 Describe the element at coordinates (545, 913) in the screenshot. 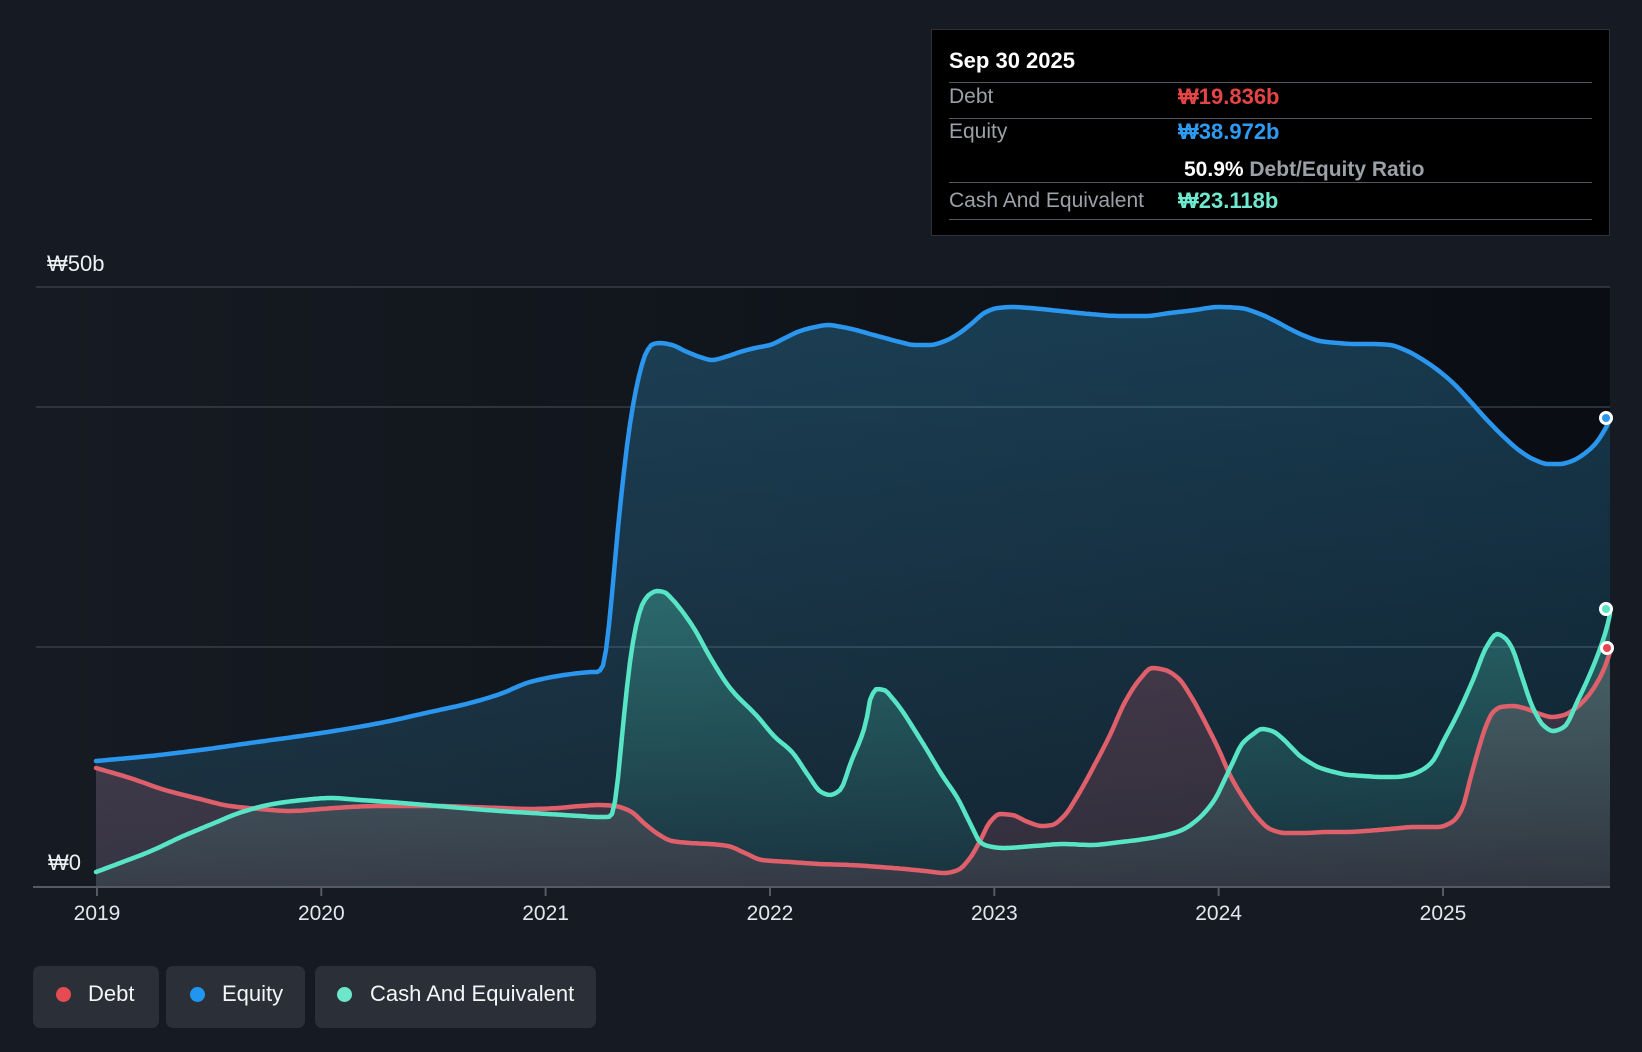

I see `svg-text: 2021` at that location.